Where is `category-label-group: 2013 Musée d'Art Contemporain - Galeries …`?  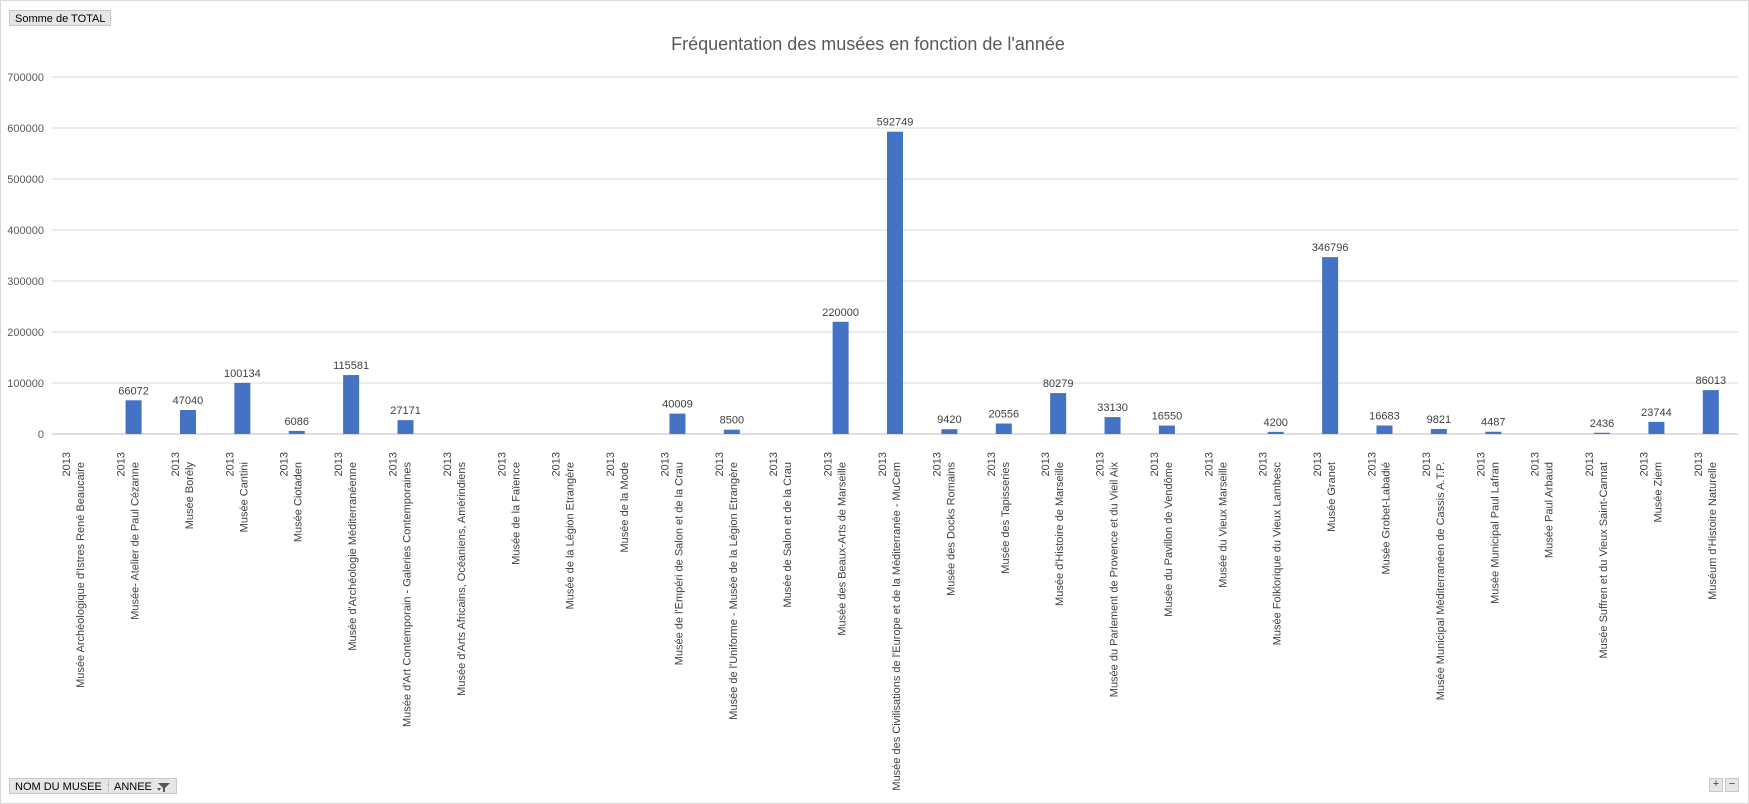
category-label-group: 2013 Musée d'Art Contemporain - Galeries … is located at coordinates (401, 589).